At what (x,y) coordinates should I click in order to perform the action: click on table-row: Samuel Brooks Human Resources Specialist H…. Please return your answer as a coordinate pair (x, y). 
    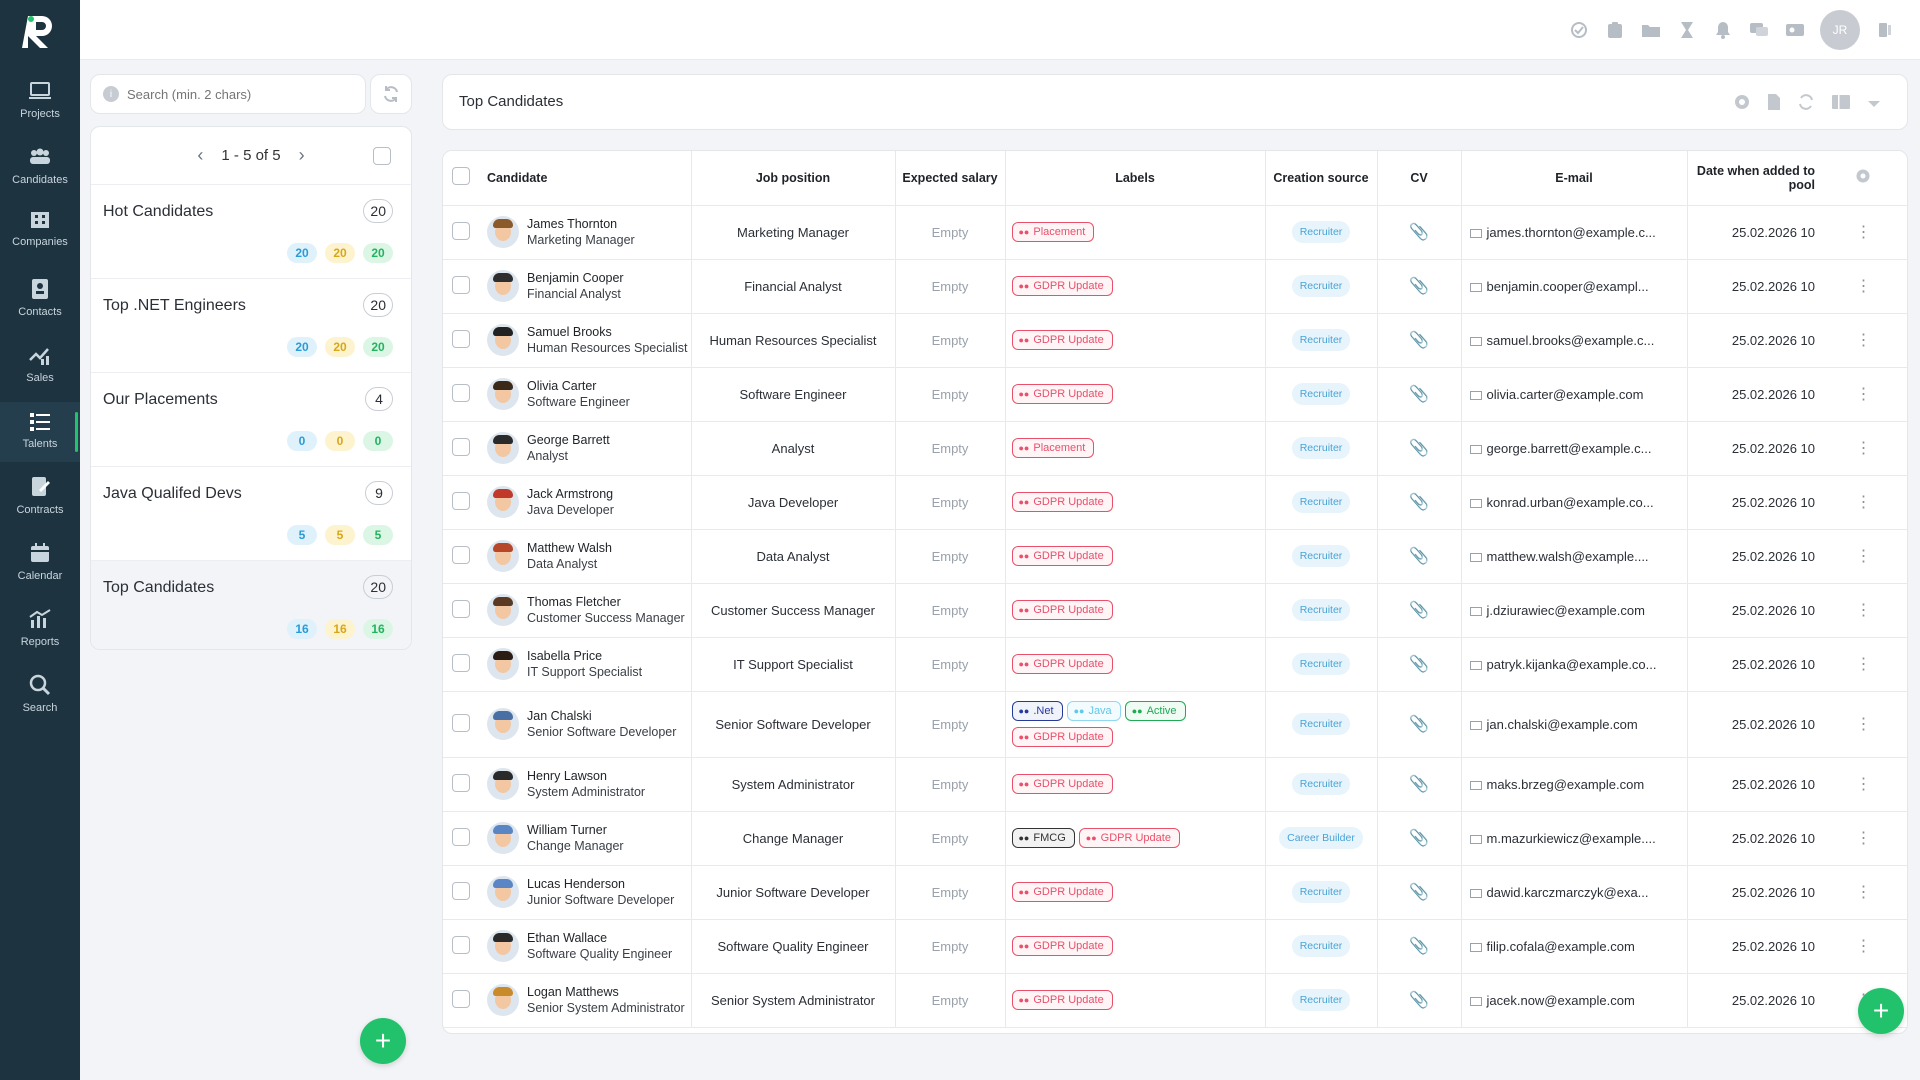
    Looking at the image, I should click on (1175, 340).